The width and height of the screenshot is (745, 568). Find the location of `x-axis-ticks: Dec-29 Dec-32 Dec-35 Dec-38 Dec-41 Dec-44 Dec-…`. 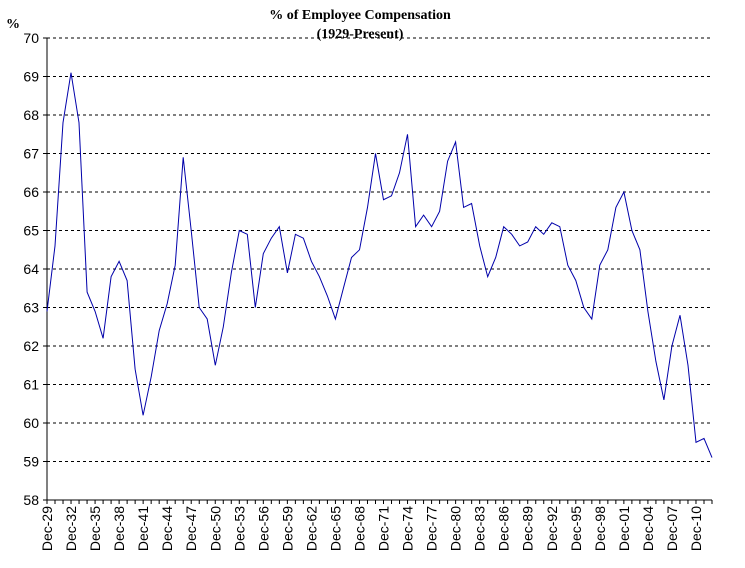

x-axis-ticks: Dec-29 Dec-32 Dec-35 Dec-38 Dec-41 Dec-44 Dec-… is located at coordinates (376, 525).